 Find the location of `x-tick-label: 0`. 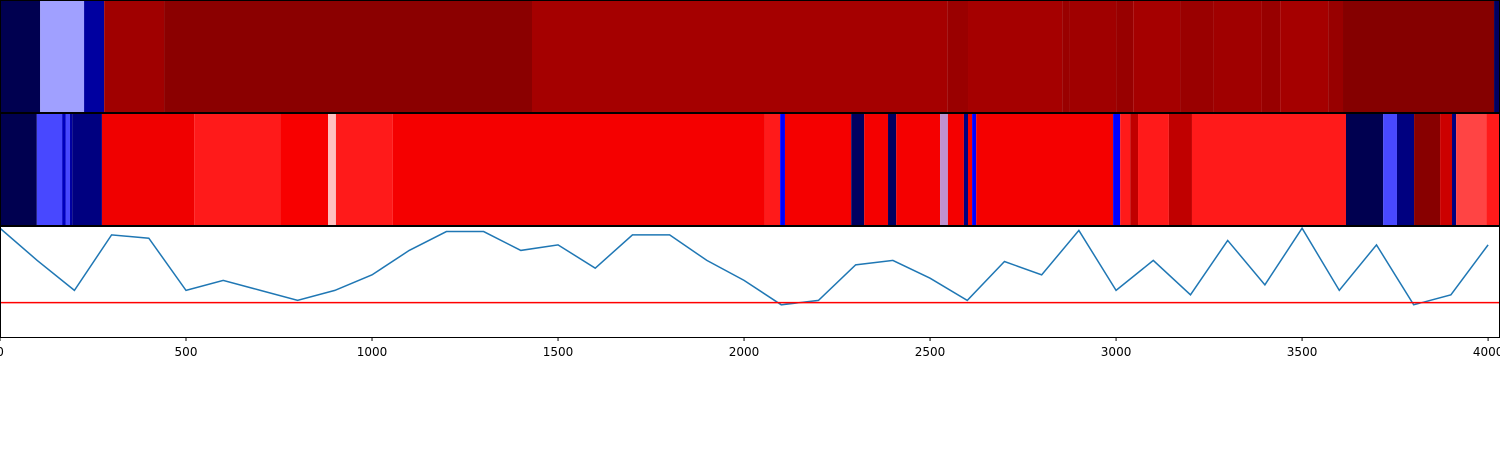

x-tick-label: 0 is located at coordinates (2, 352).